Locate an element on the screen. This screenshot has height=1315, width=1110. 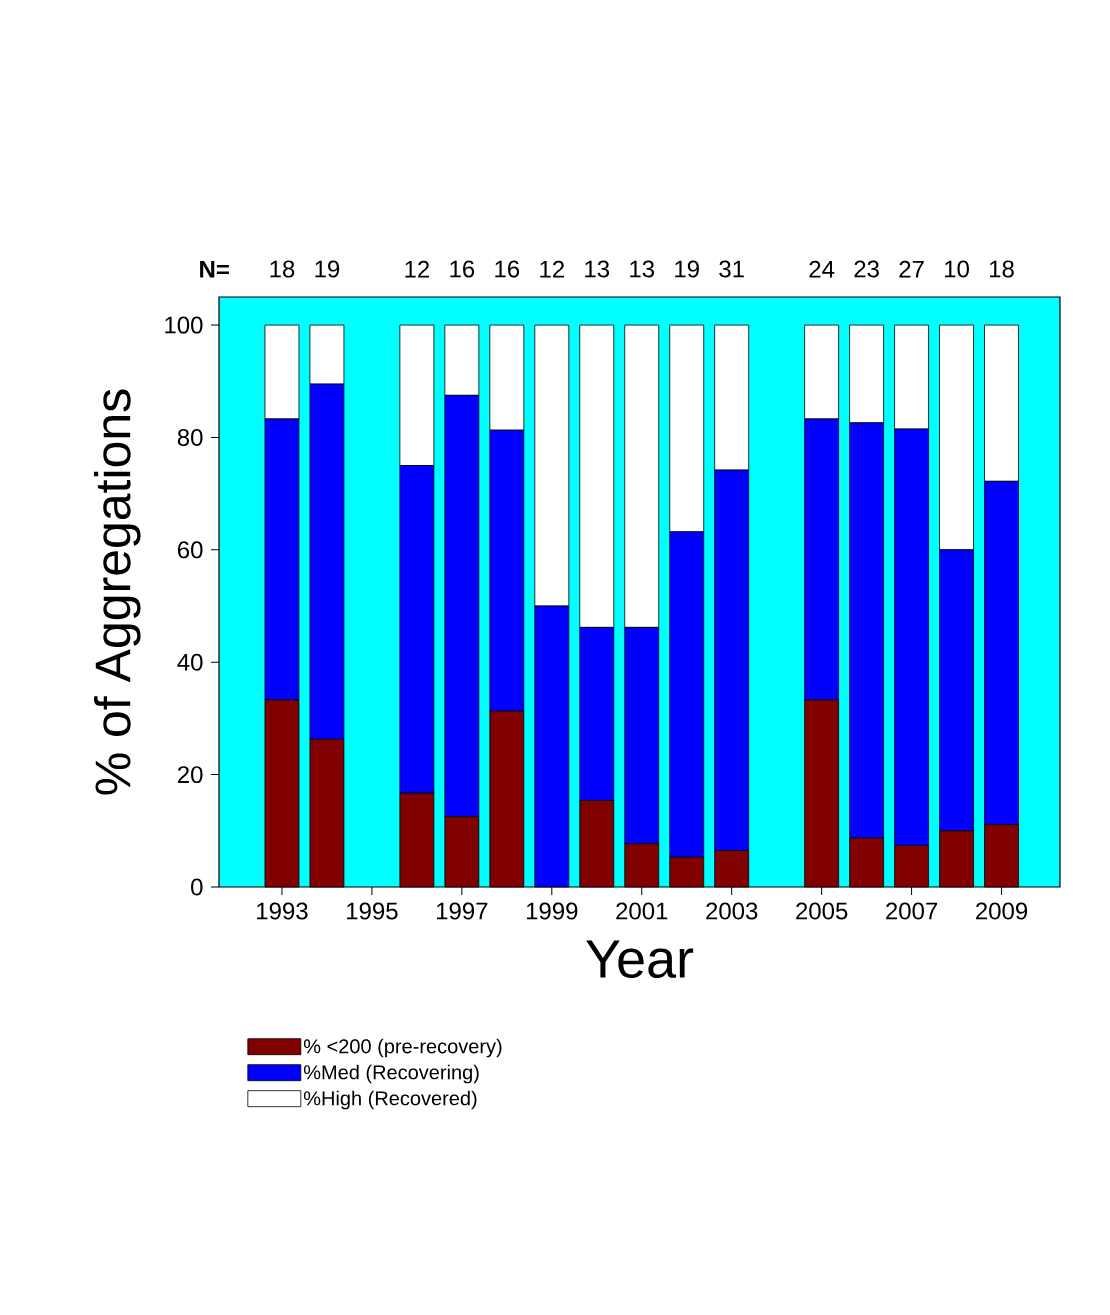
text: 23 is located at coordinates (866, 269).